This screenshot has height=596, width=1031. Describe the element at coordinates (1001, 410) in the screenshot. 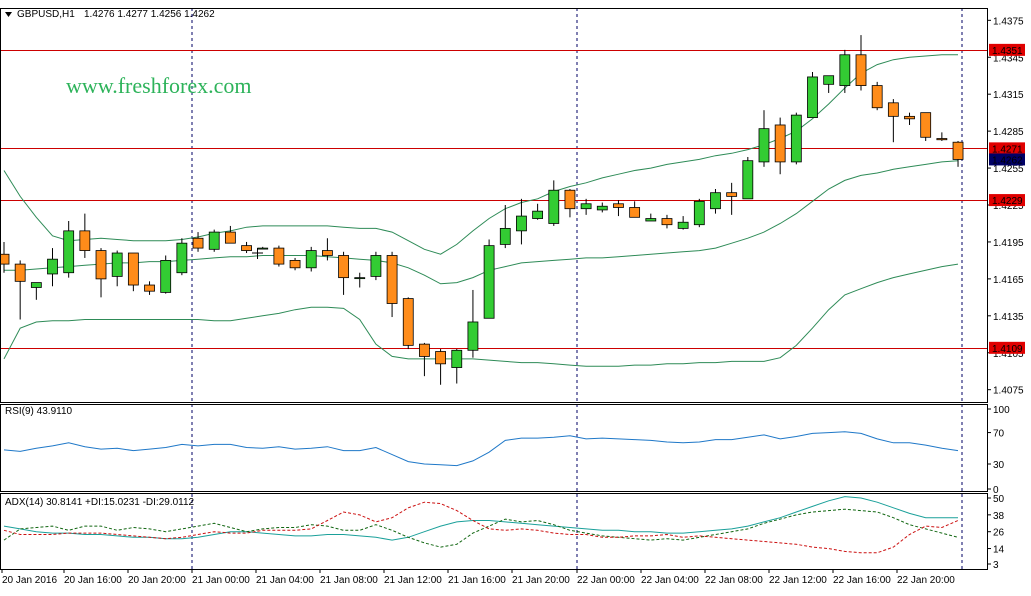

I see `rsi-y-tick-label: 100` at that location.